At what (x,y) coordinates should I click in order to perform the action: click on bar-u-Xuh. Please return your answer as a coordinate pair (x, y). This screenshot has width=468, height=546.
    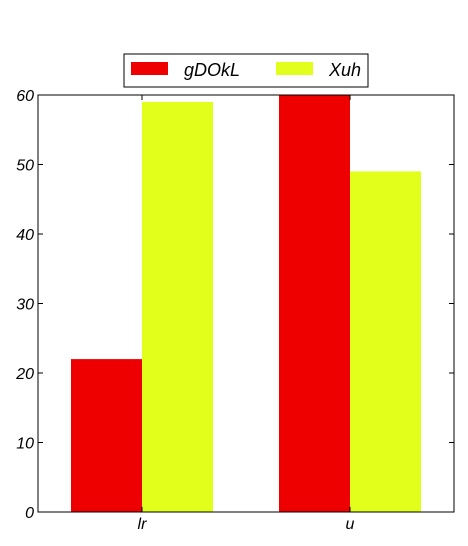
    Looking at the image, I should click on (385, 341).